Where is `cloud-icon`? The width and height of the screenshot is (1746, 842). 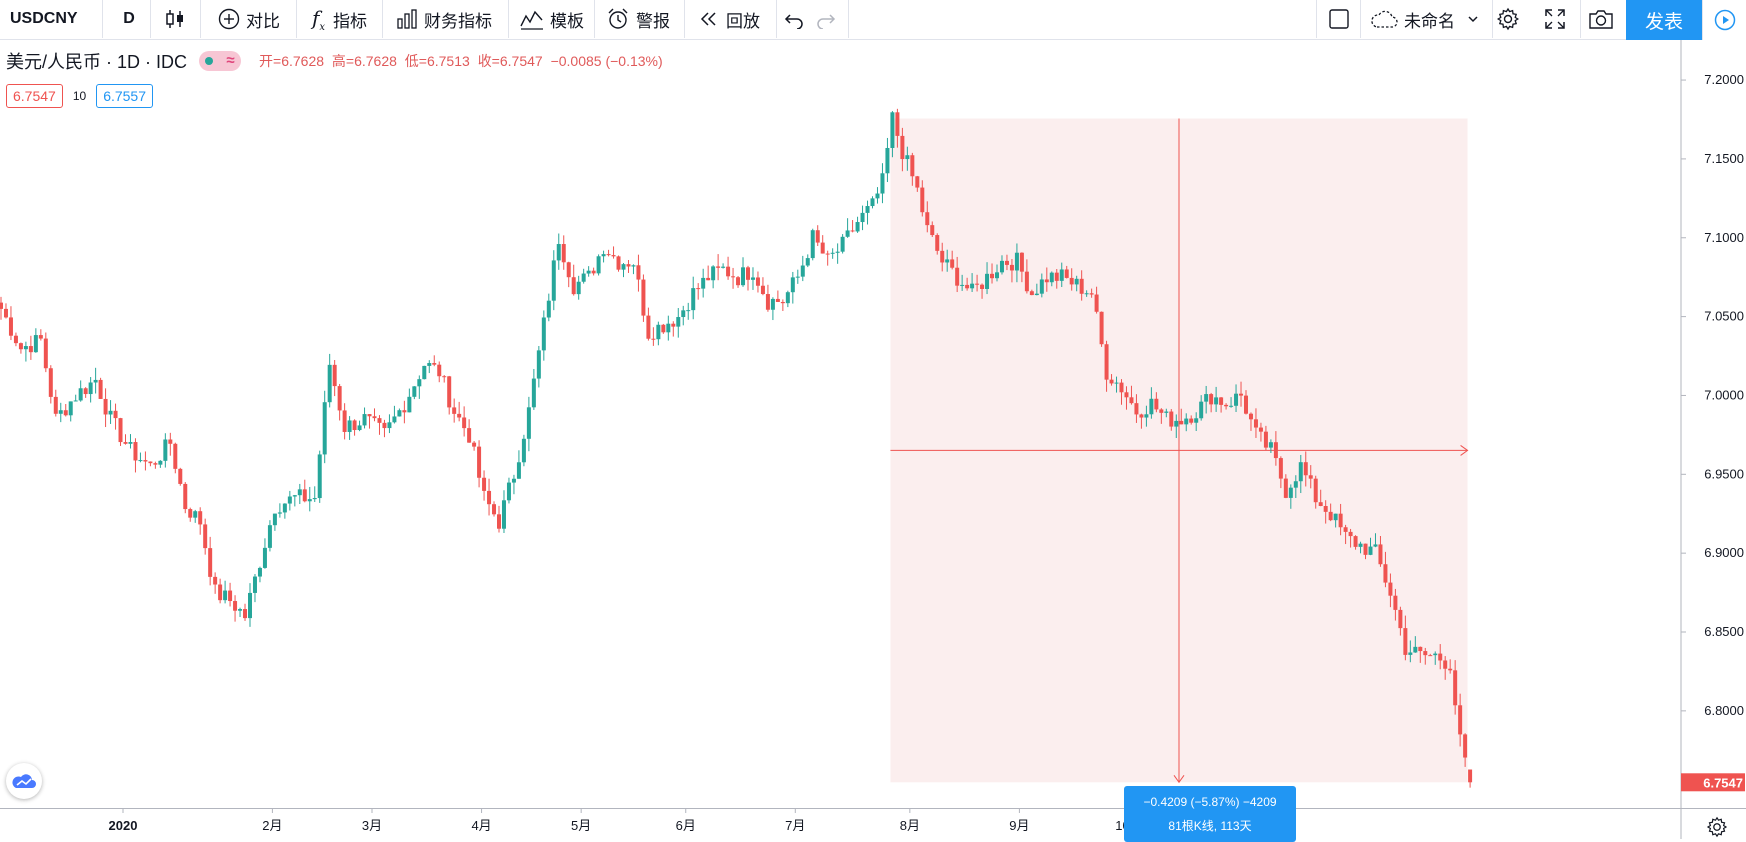
cloud-icon is located at coordinates (1384, 19).